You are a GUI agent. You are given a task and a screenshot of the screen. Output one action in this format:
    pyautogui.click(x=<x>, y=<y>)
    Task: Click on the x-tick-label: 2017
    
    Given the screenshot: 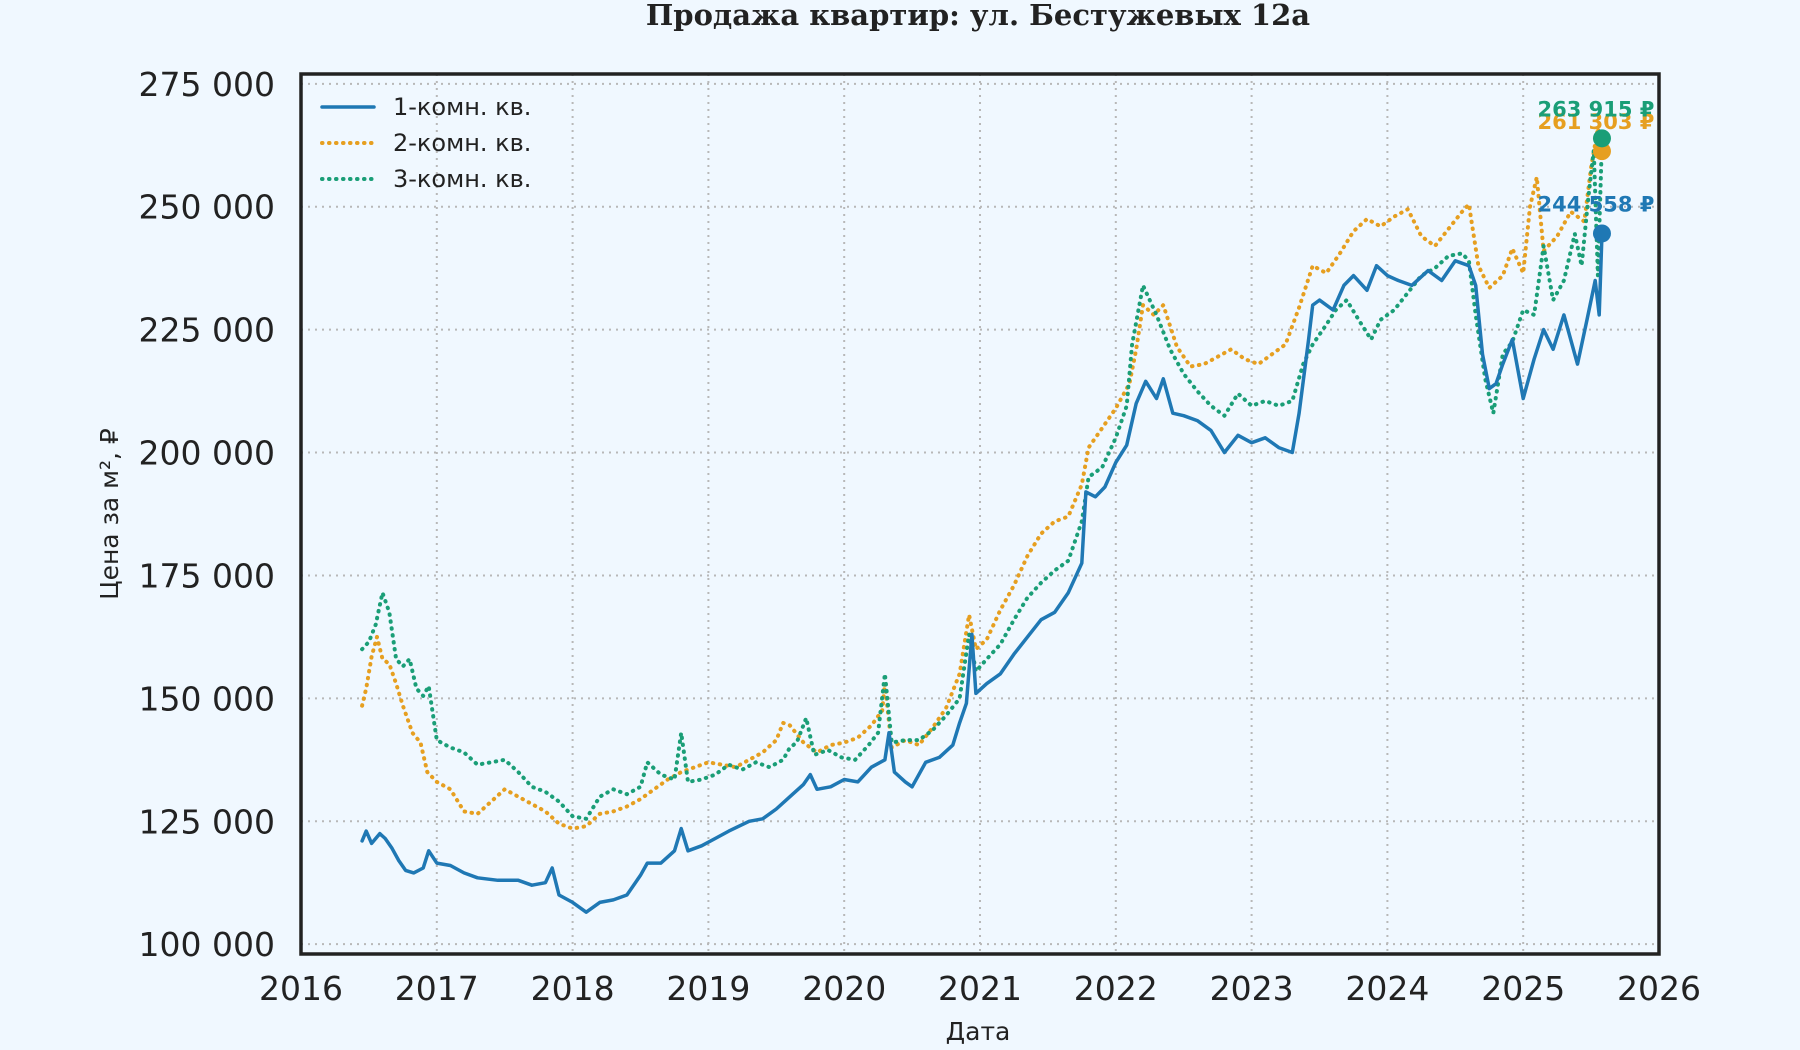 What is the action you would take?
    pyautogui.click(x=437, y=988)
    